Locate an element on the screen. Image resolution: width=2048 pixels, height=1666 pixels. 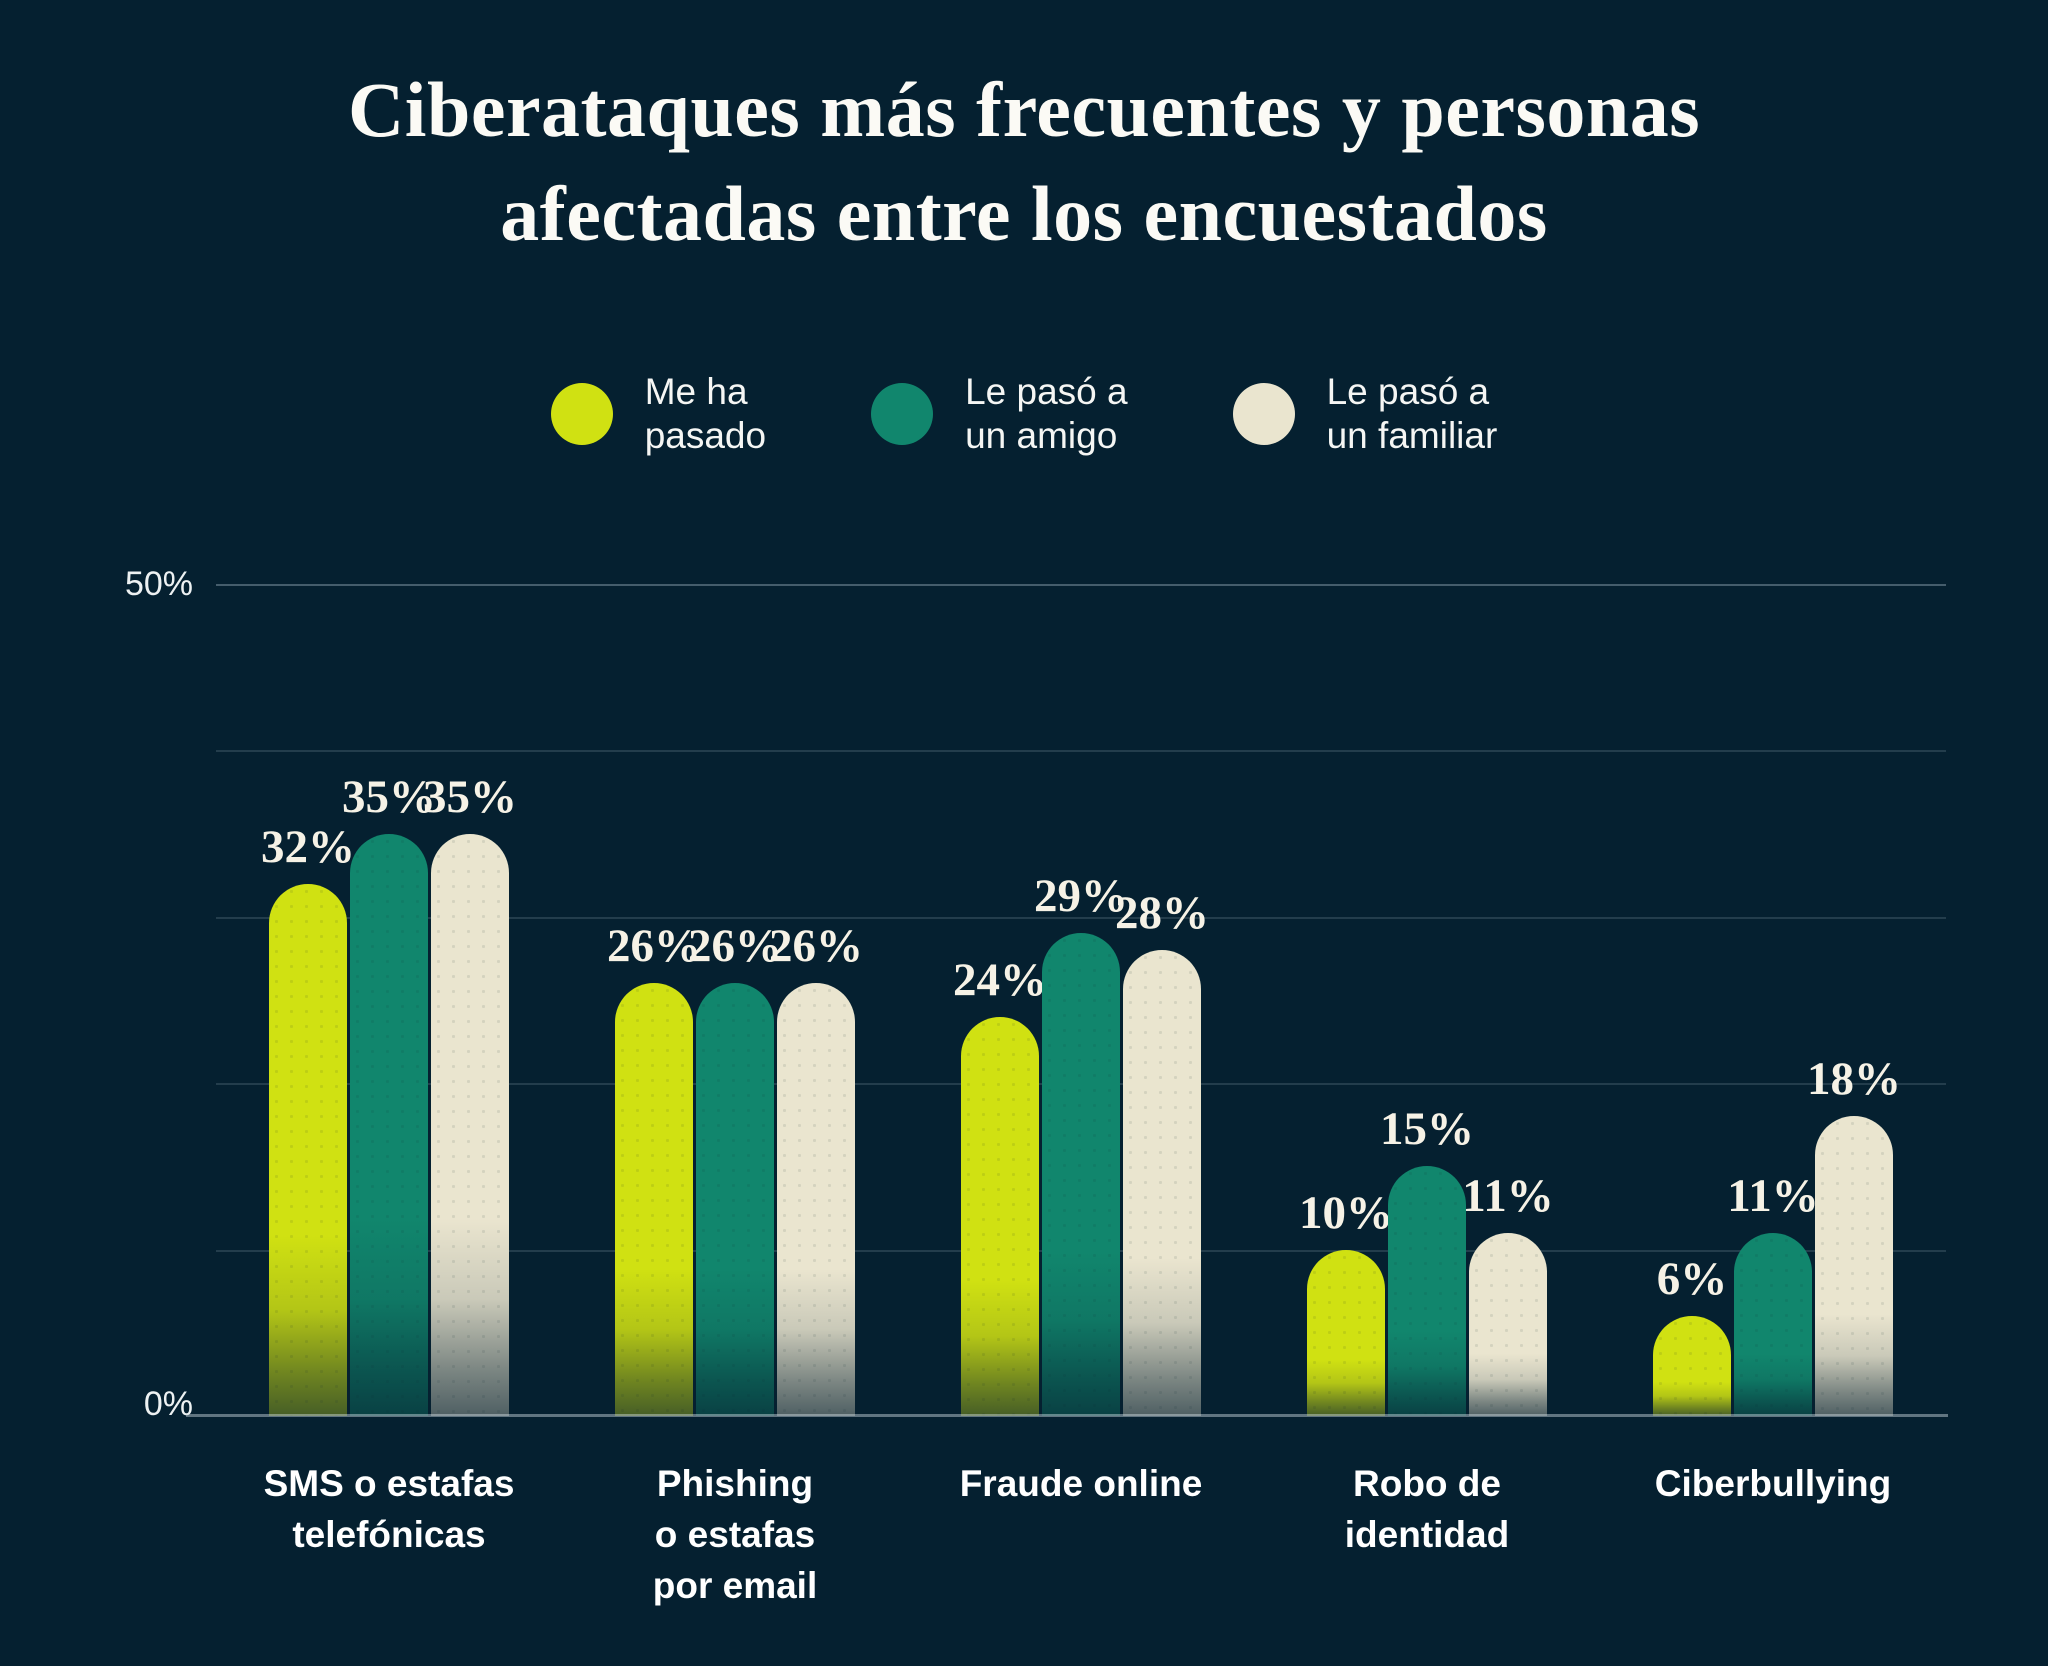
bar-slot: 10% is located at coordinates (1346, 1301).